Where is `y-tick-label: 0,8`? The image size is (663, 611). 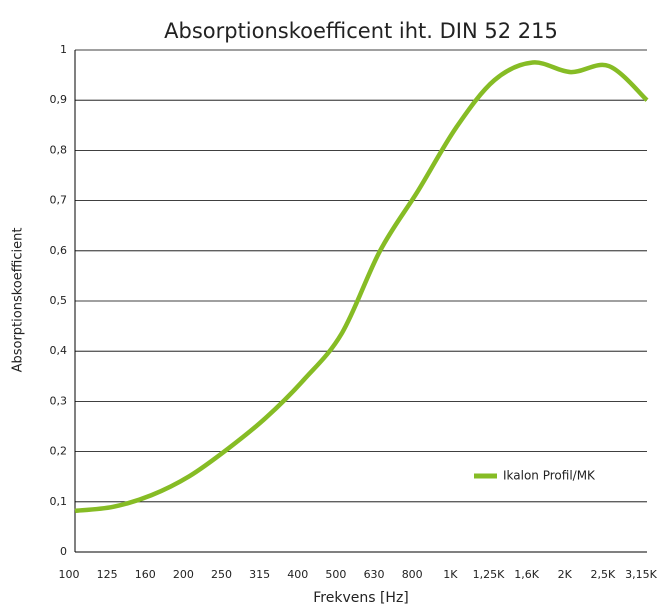 y-tick-label: 0,8 is located at coordinates (59, 149).